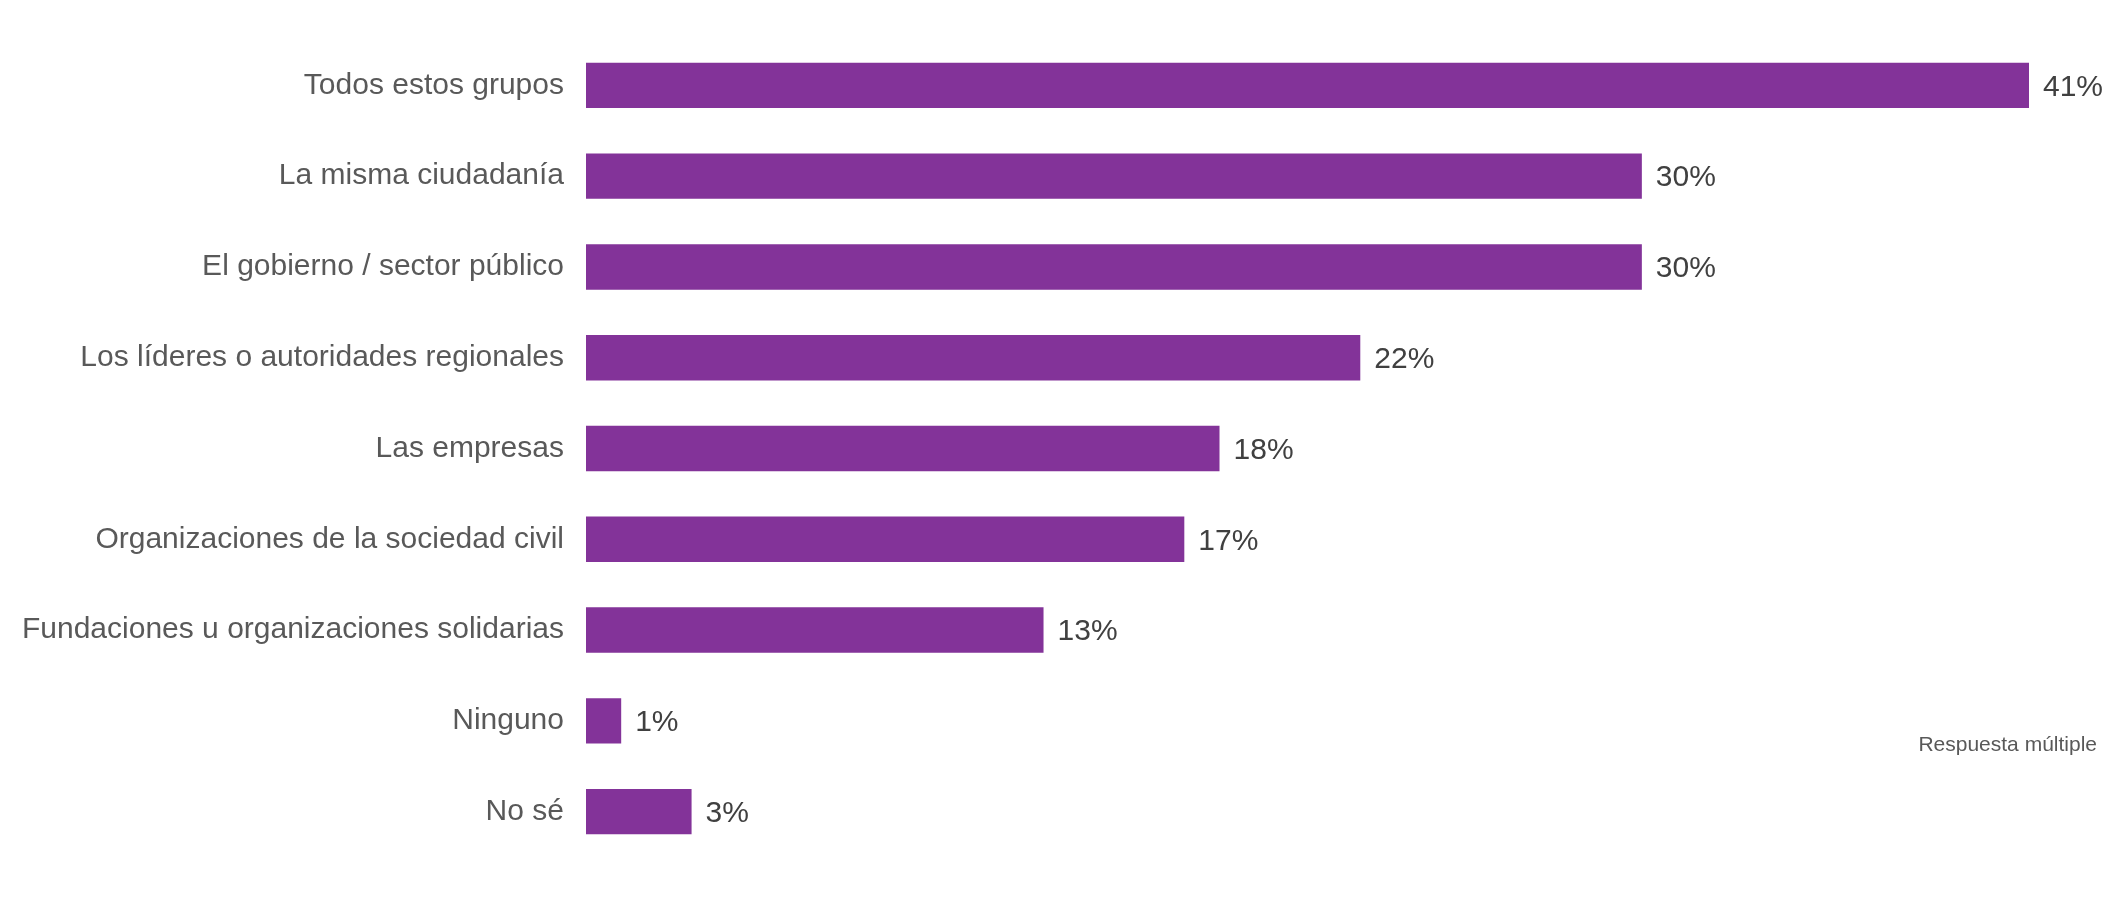 This screenshot has height=897, width=2125. Describe the element at coordinates (2073, 85) in the screenshot. I see `data-label: 41%` at that location.